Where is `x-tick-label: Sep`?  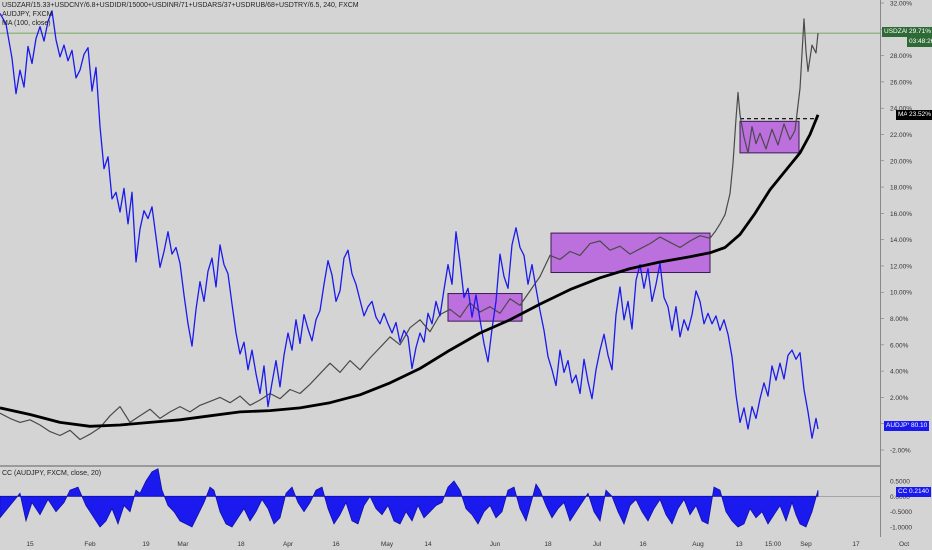
x-tick-label: Sep is located at coordinates (806, 544).